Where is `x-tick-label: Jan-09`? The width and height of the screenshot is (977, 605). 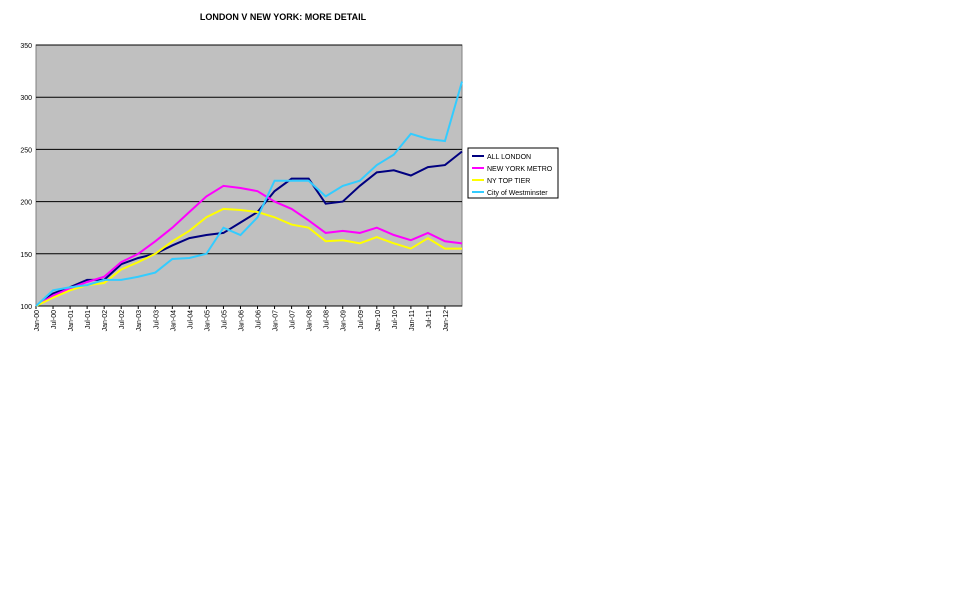
x-tick-label: Jan-09 is located at coordinates (344, 321).